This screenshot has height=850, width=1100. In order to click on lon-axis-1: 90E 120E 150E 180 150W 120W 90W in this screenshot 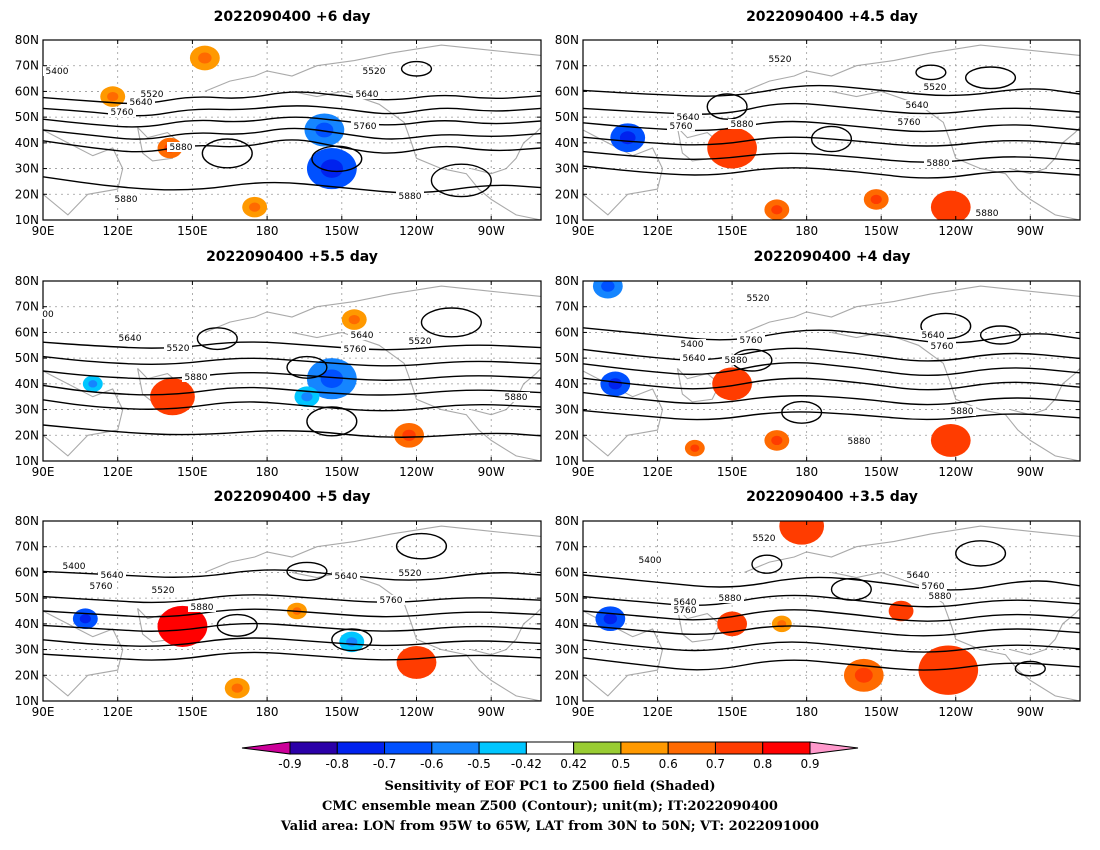, I will do `click(268, 139)`.